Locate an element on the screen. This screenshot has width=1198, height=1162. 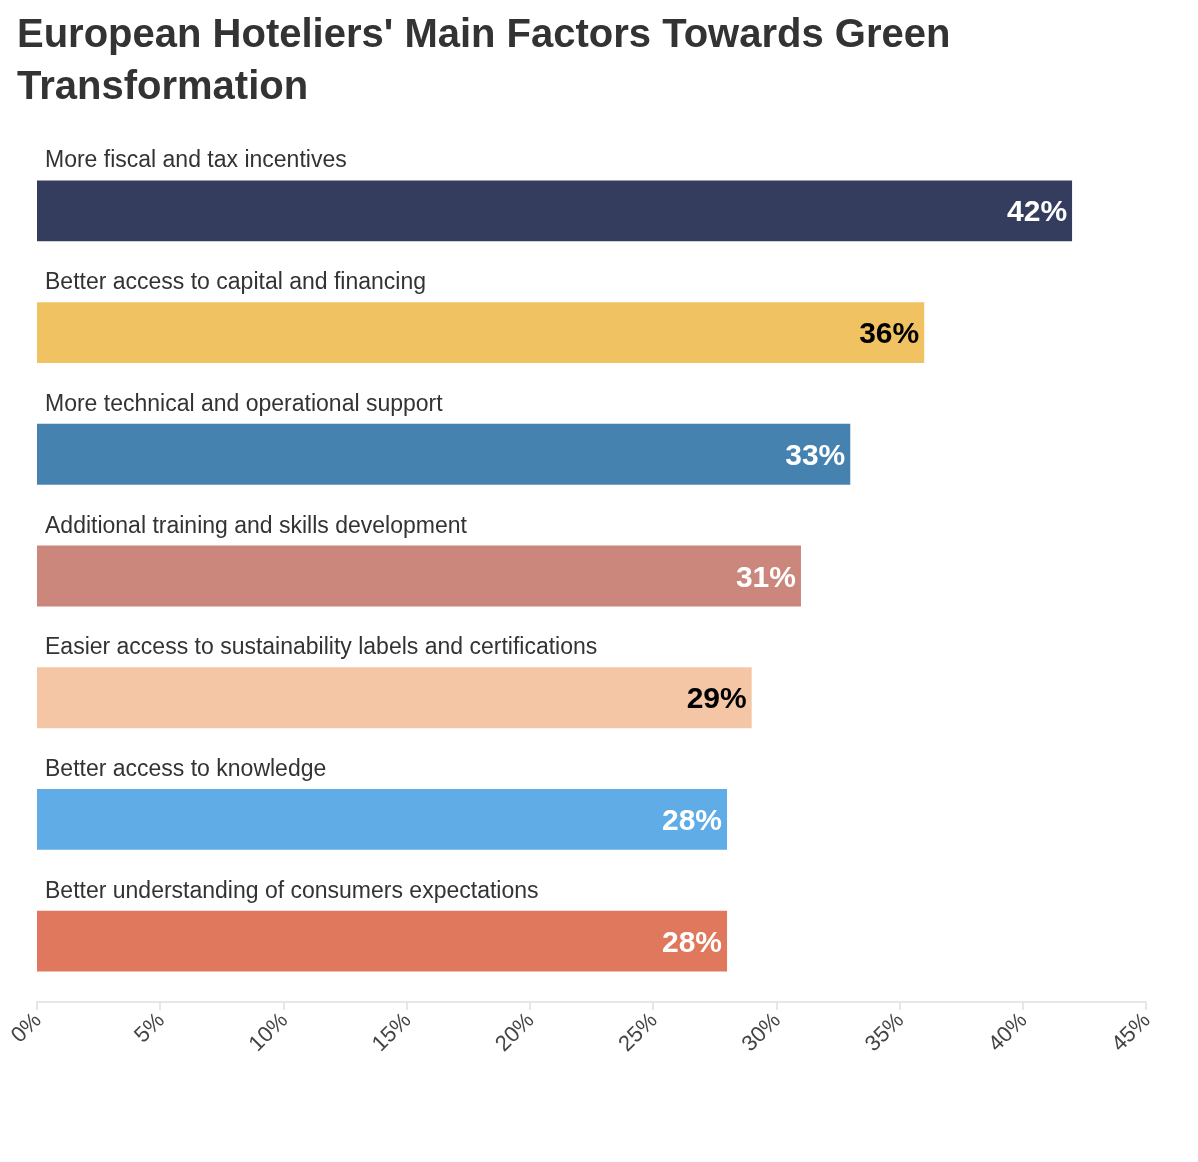
data-label: 29% is located at coordinates (716, 698).